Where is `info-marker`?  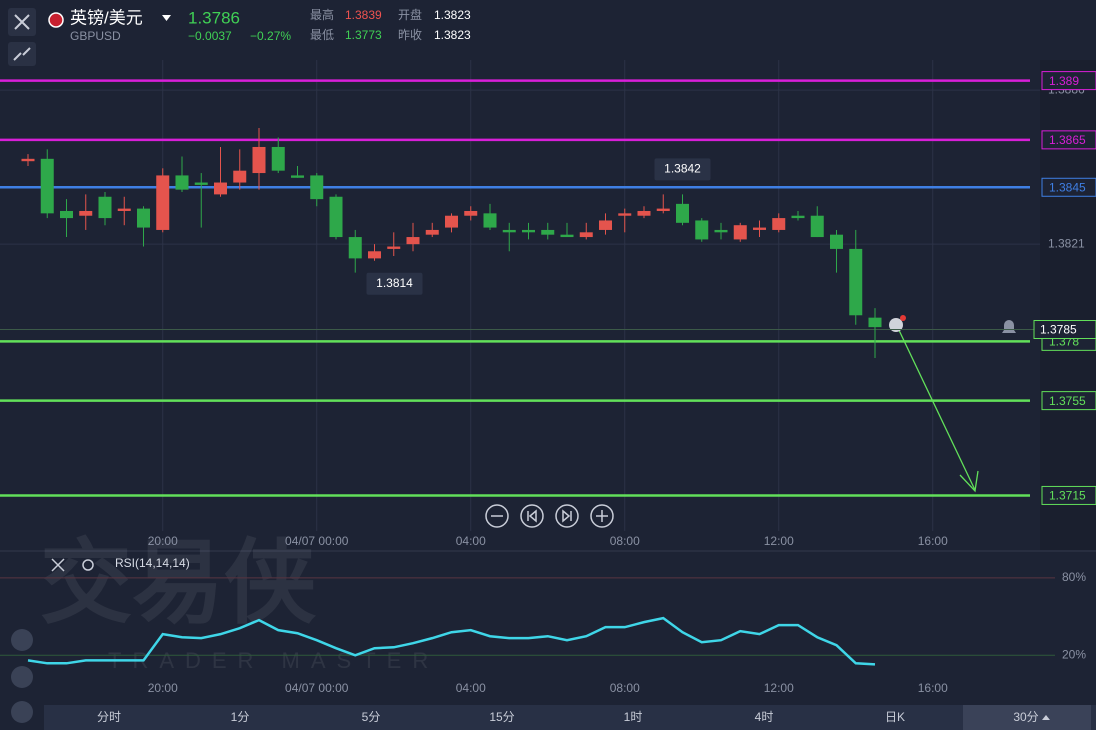 info-marker is located at coordinates (896, 325).